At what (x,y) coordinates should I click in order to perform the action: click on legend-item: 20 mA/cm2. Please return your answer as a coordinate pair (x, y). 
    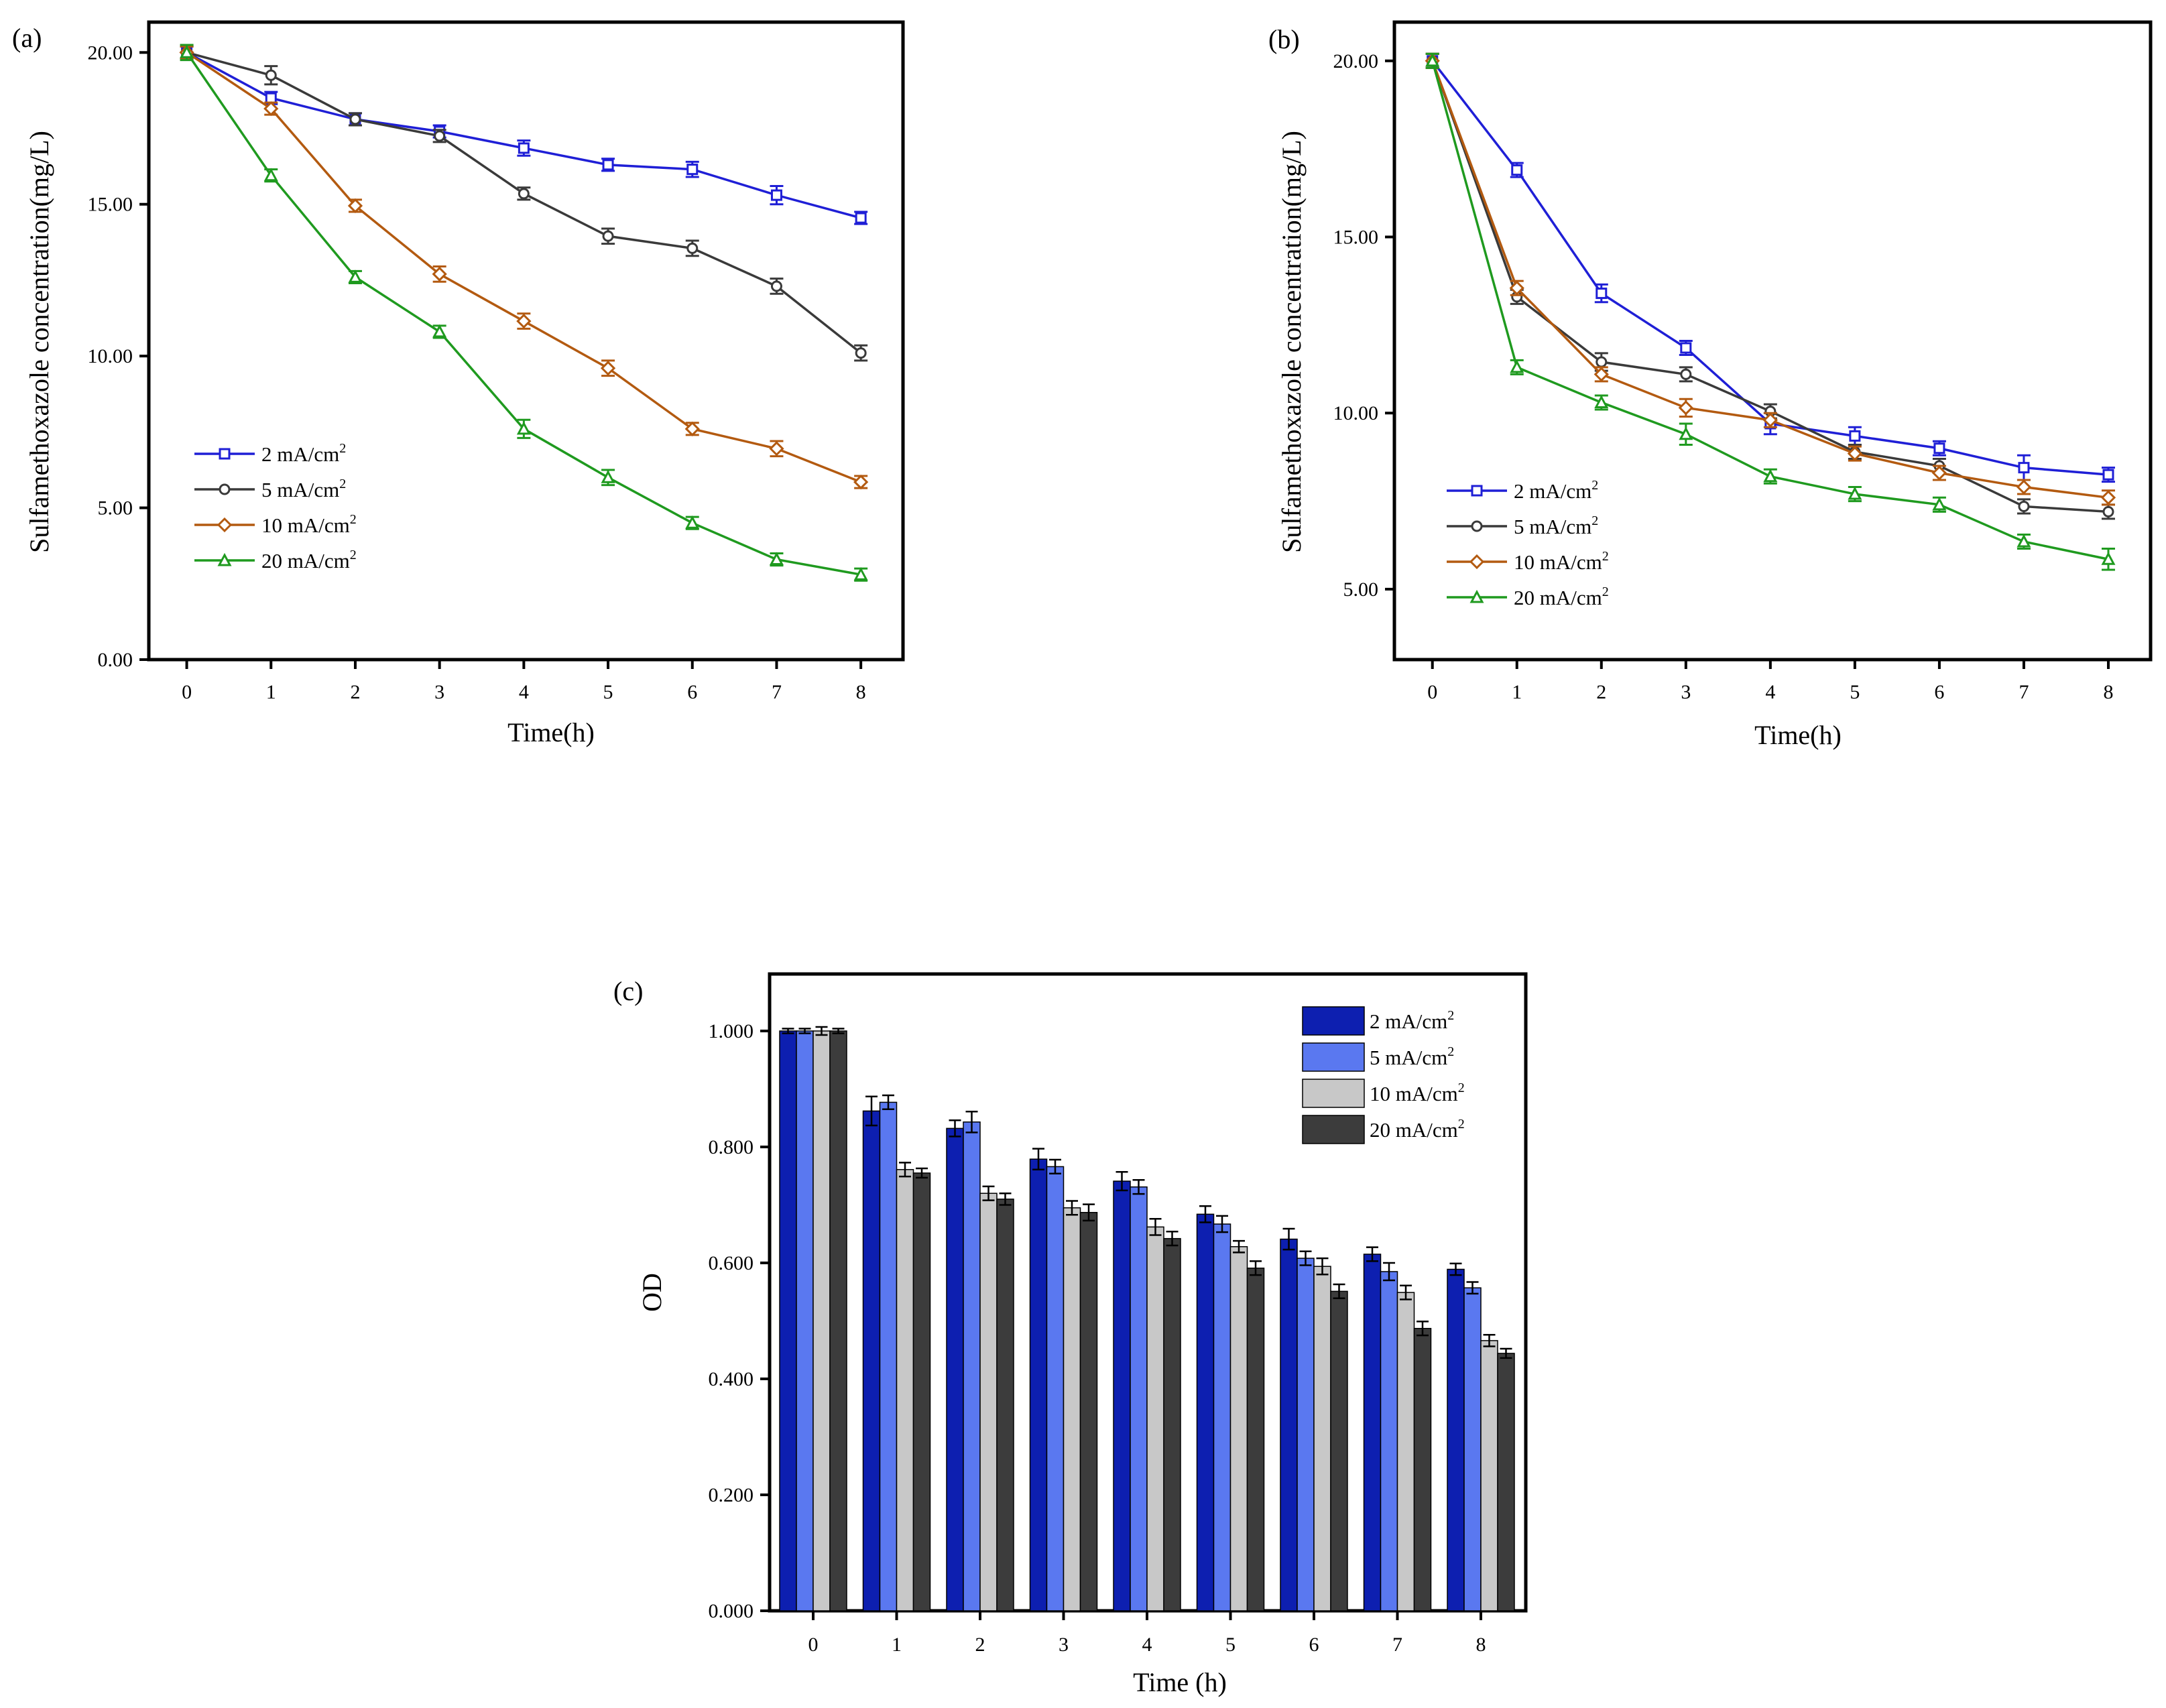
    Looking at the image, I should click on (1528, 597).